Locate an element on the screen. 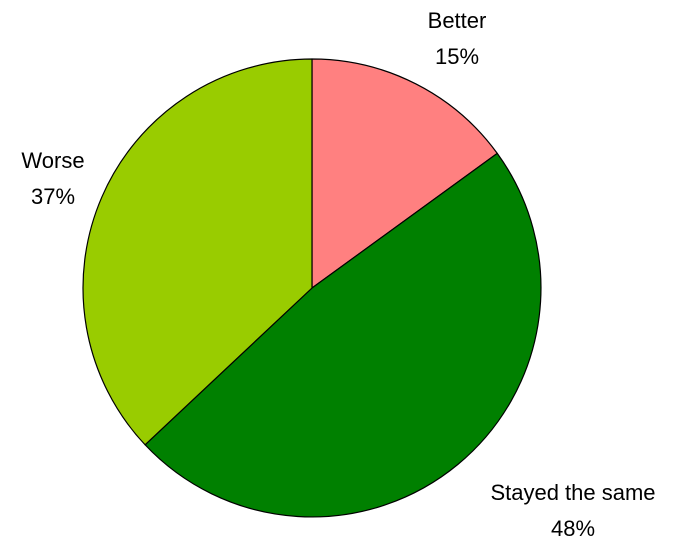 The height and width of the screenshot is (541, 678). label-stayed-the-same-percent: 48% is located at coordinates (573, 528).